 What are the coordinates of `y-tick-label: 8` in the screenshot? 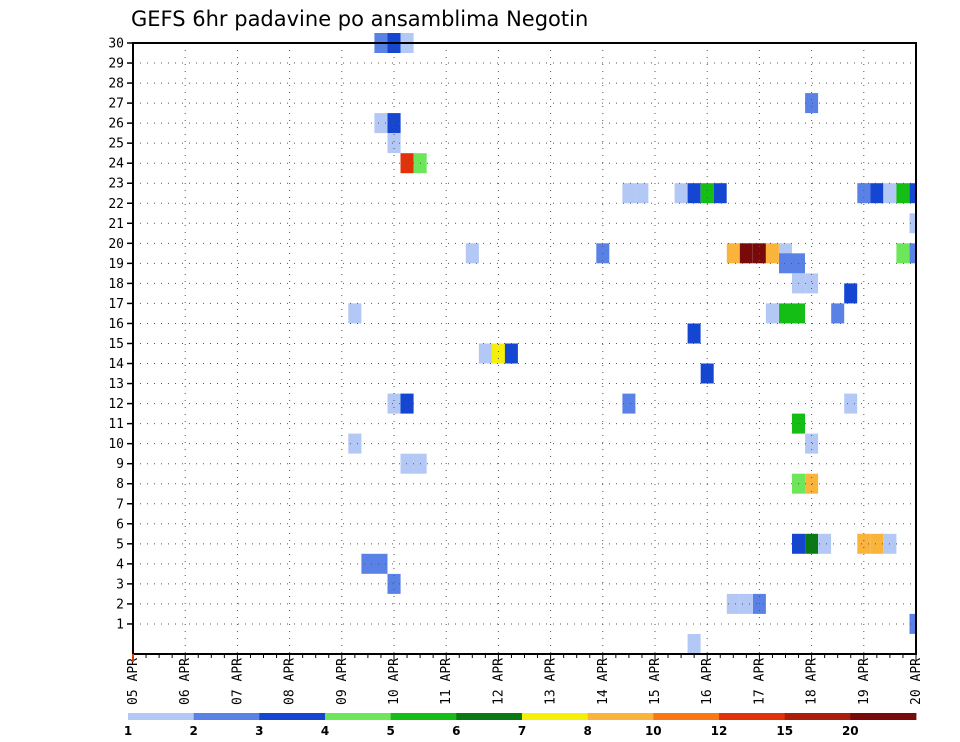 It's located at (120, 484).